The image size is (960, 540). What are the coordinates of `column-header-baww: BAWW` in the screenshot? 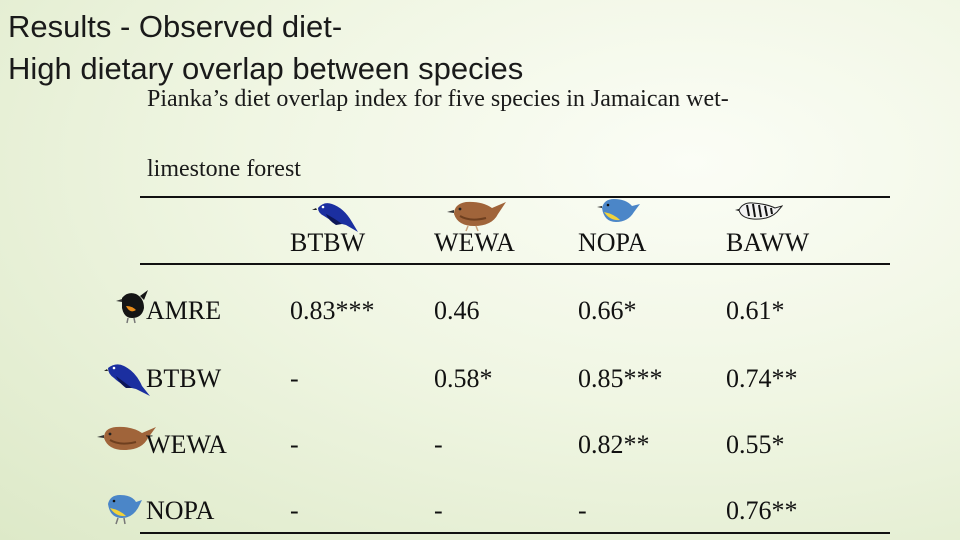 It's located at (768, 242).